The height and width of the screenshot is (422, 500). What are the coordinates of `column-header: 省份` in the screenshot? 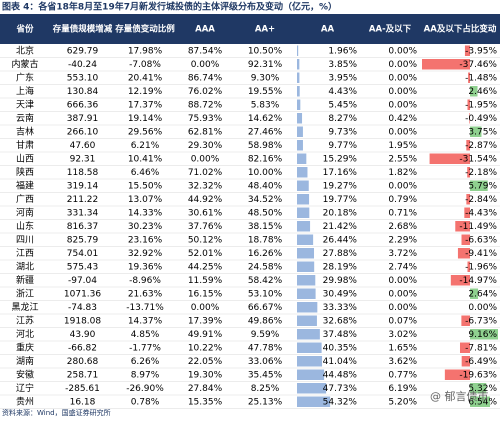 It's located at (24, 29).